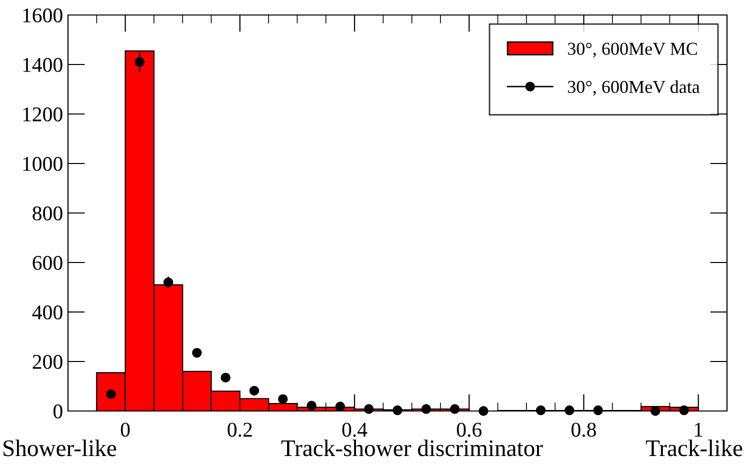  What do you see at coordinates (584, 429) in the screenshot?
I see `x-tick-label: 0.8` at bounding box center [584, 429].